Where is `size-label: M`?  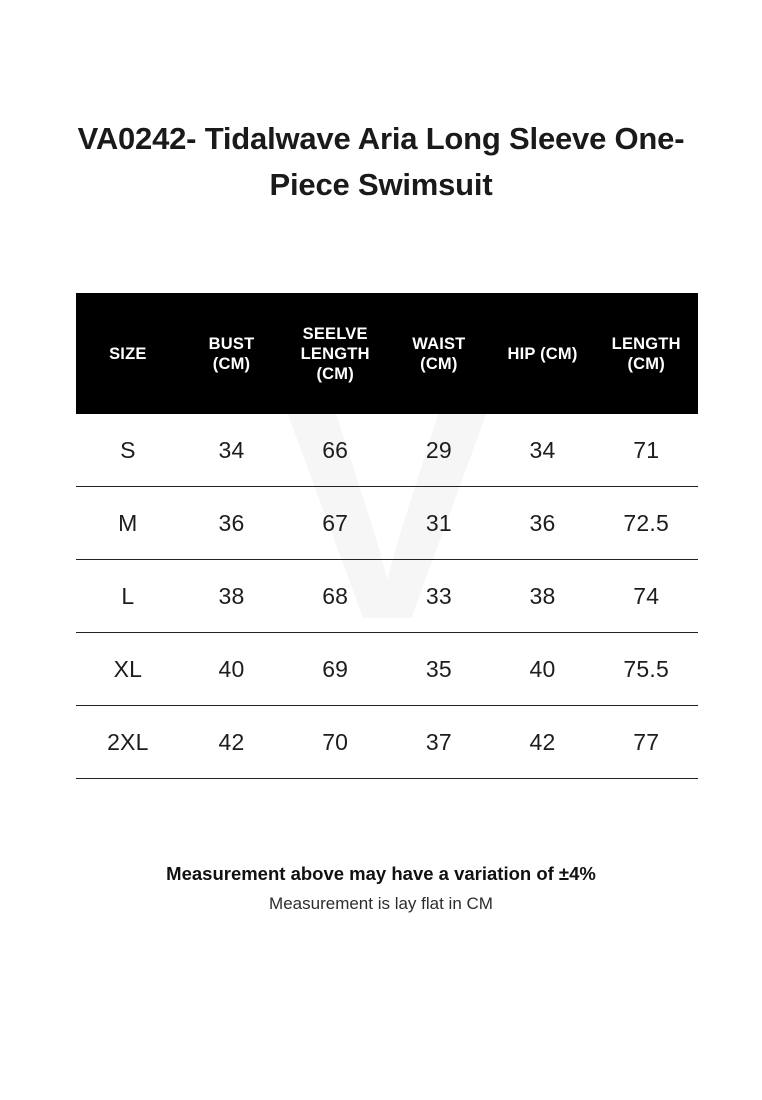
size-label: M is located at coordinates (128, 522).